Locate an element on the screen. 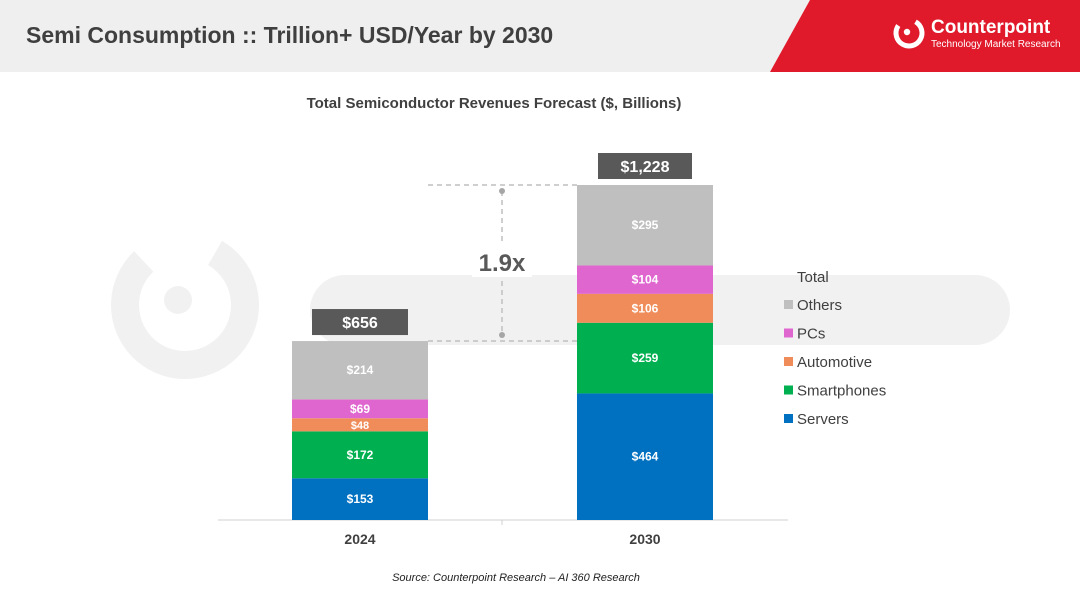 The width and height of the screenshot is (1080, 608). total-box-2030 is located at coordinates (645, 166).